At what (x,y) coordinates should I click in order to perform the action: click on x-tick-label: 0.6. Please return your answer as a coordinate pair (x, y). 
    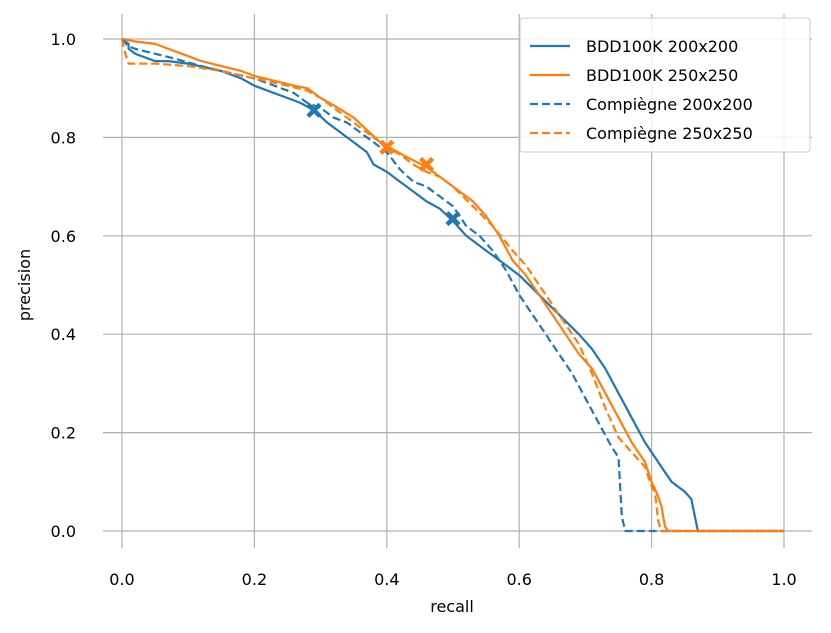
    Looking at the image, I should click on (518, 579).